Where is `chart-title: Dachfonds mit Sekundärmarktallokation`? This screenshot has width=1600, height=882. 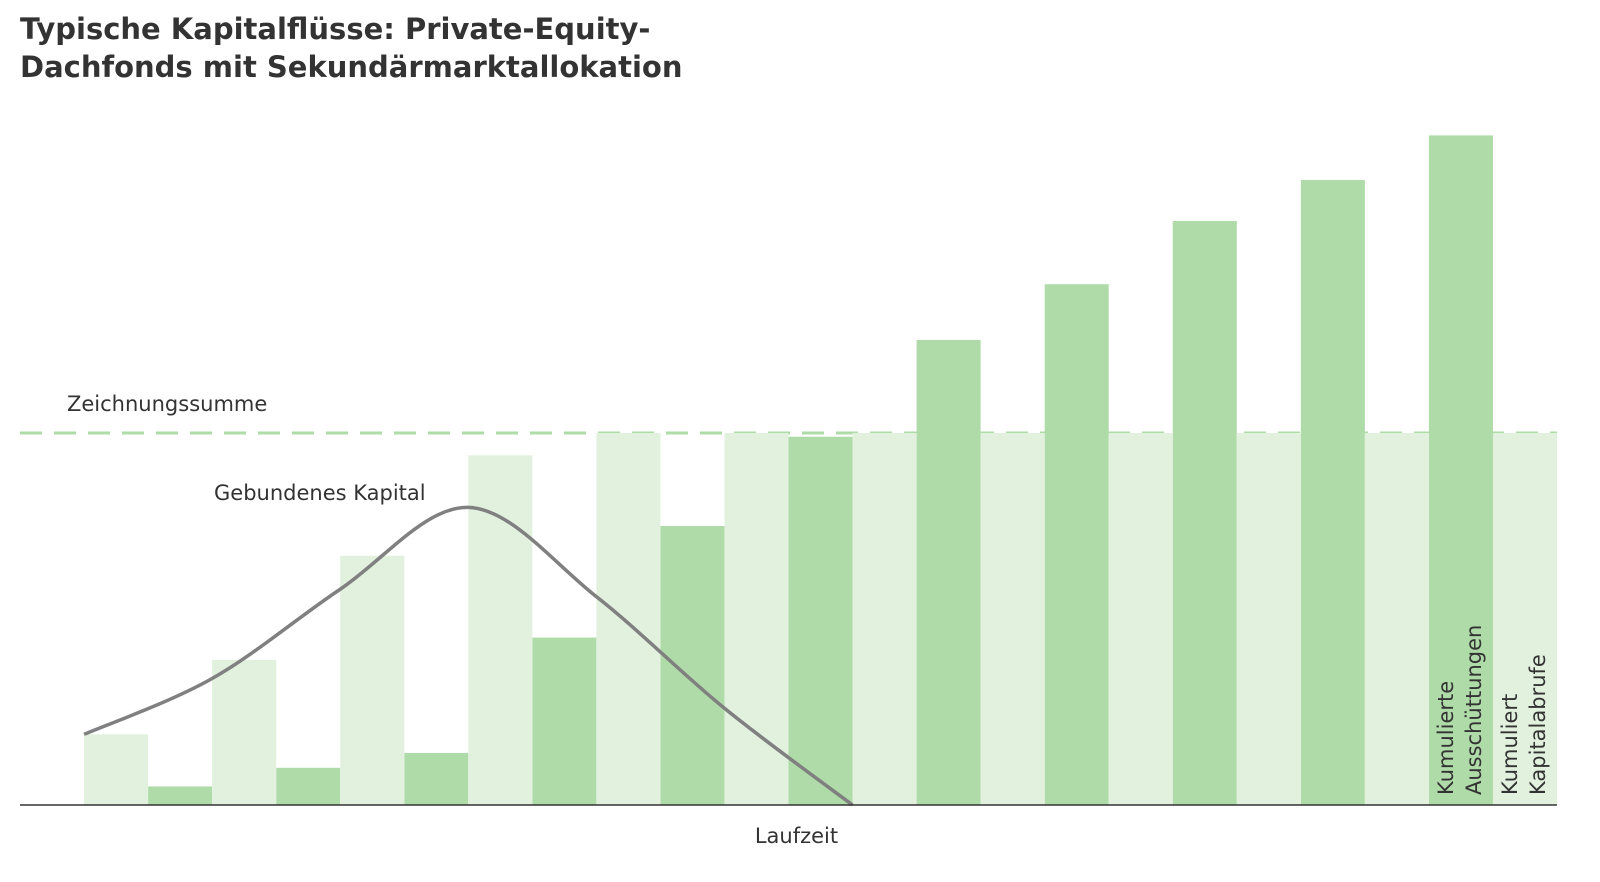
chart-title: Dachfonds mit Sekundärmarktallokation is located at coordinates (351, 67).